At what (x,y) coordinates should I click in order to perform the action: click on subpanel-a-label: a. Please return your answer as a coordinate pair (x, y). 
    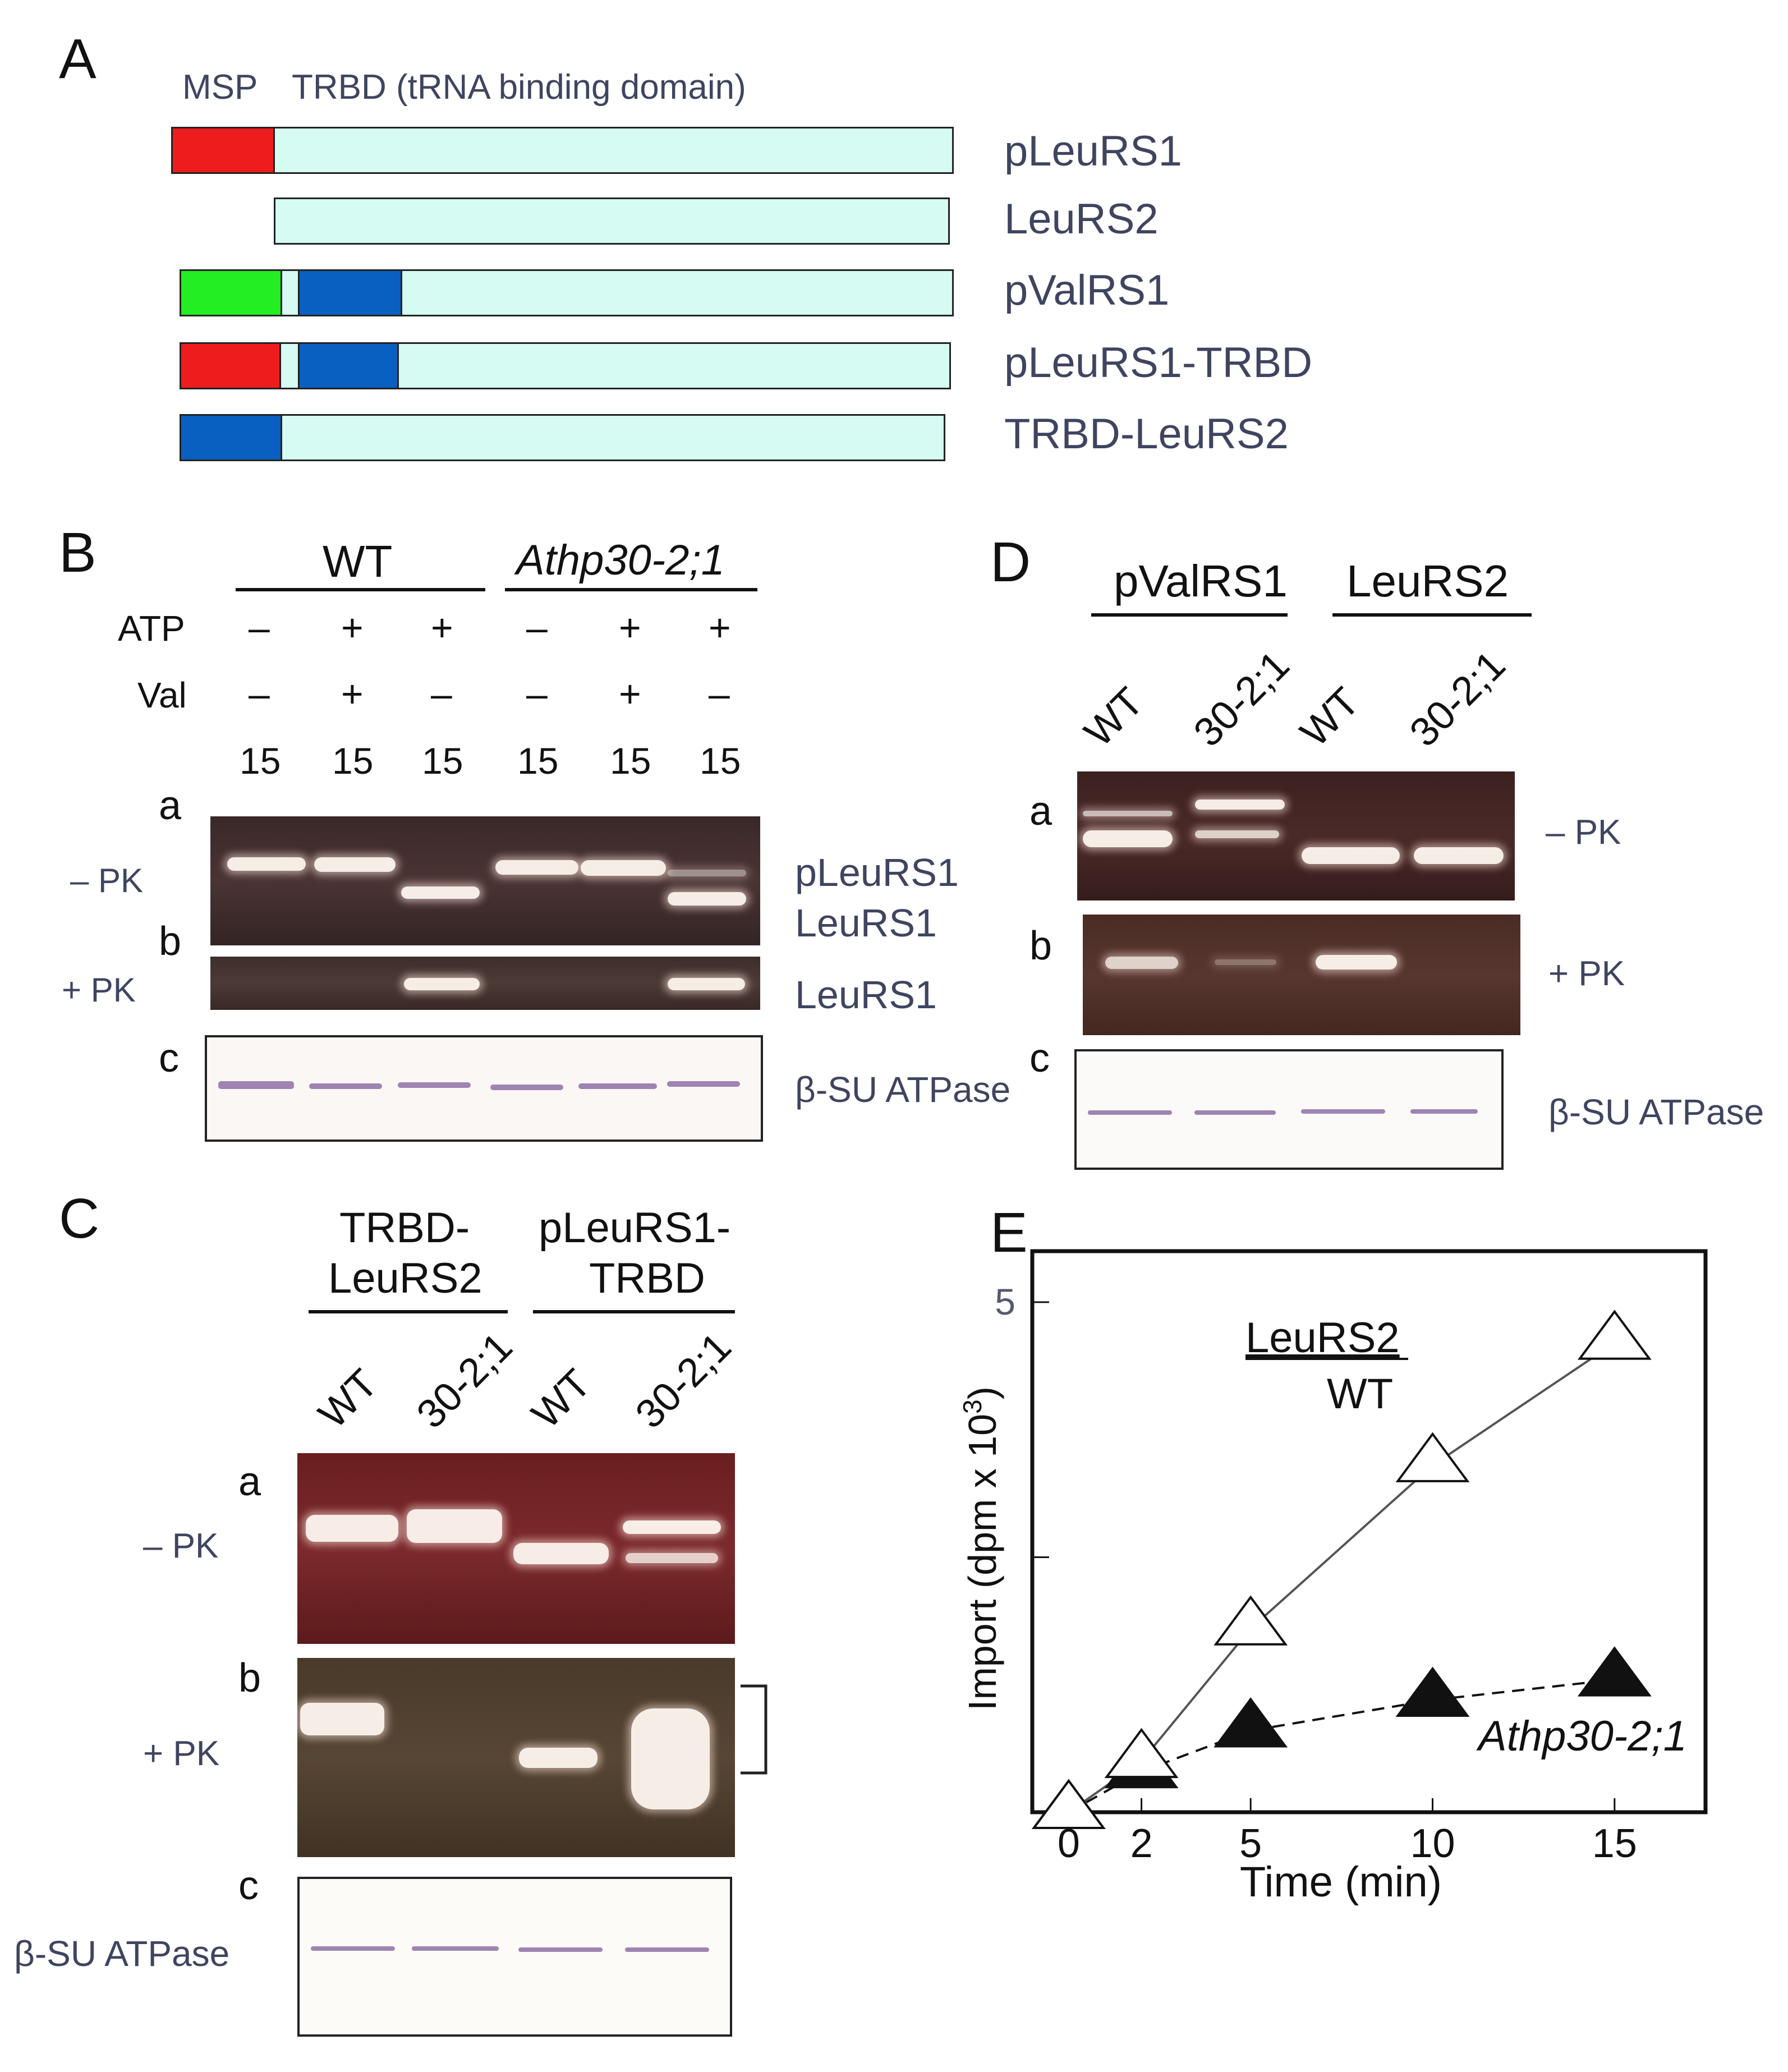
    Looking at the image, I should click on (170, 805).